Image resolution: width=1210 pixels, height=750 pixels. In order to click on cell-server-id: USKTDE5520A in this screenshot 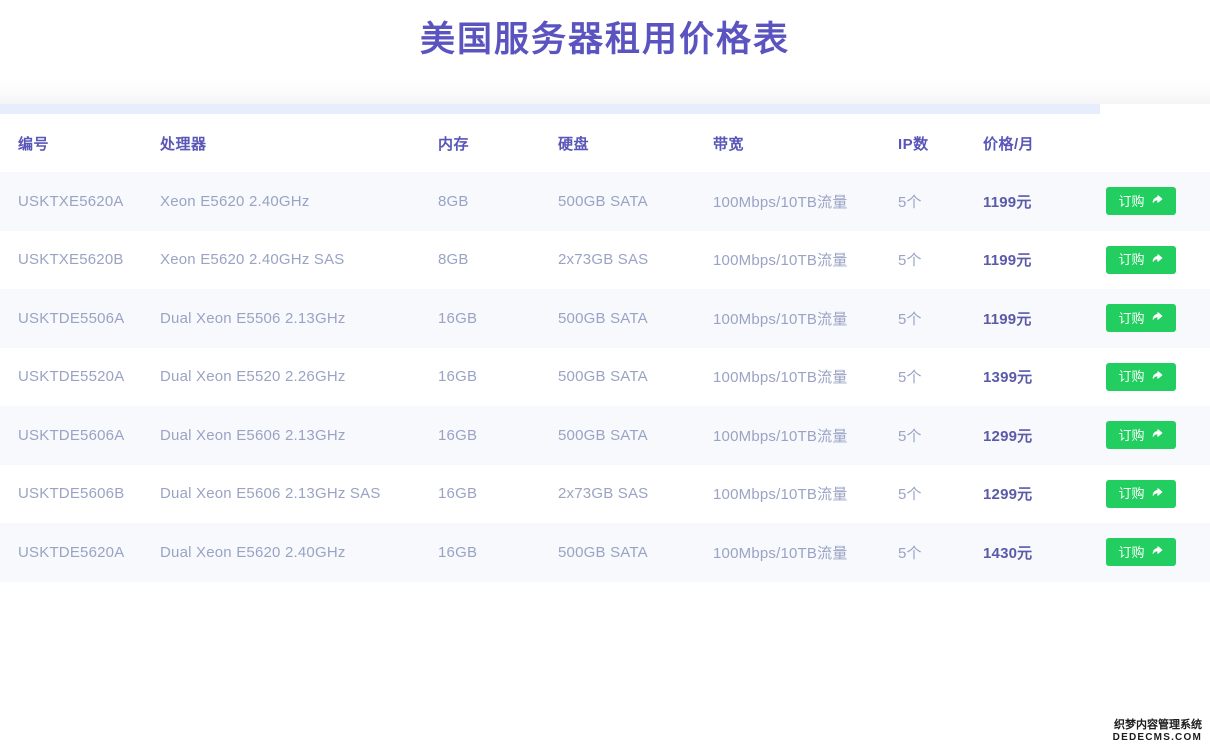, I will do `click(71, 377)`.